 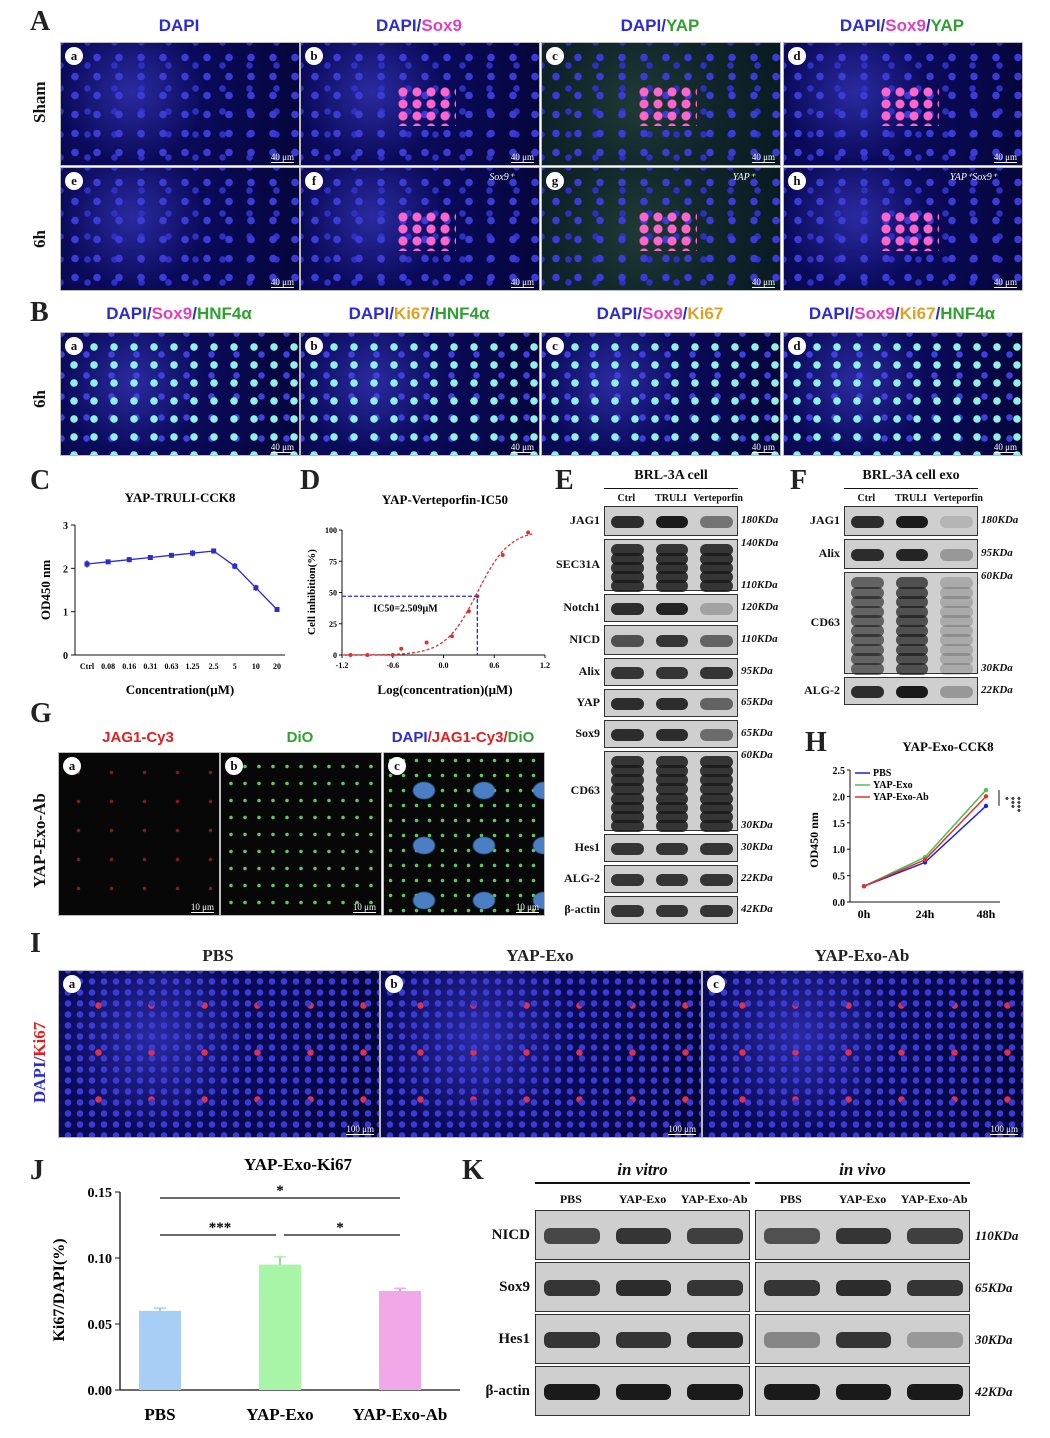 What do you see at coordinates (682, 25) in the screenshot?
I see `title-segment: YAP` at bounding box center [682, 25].